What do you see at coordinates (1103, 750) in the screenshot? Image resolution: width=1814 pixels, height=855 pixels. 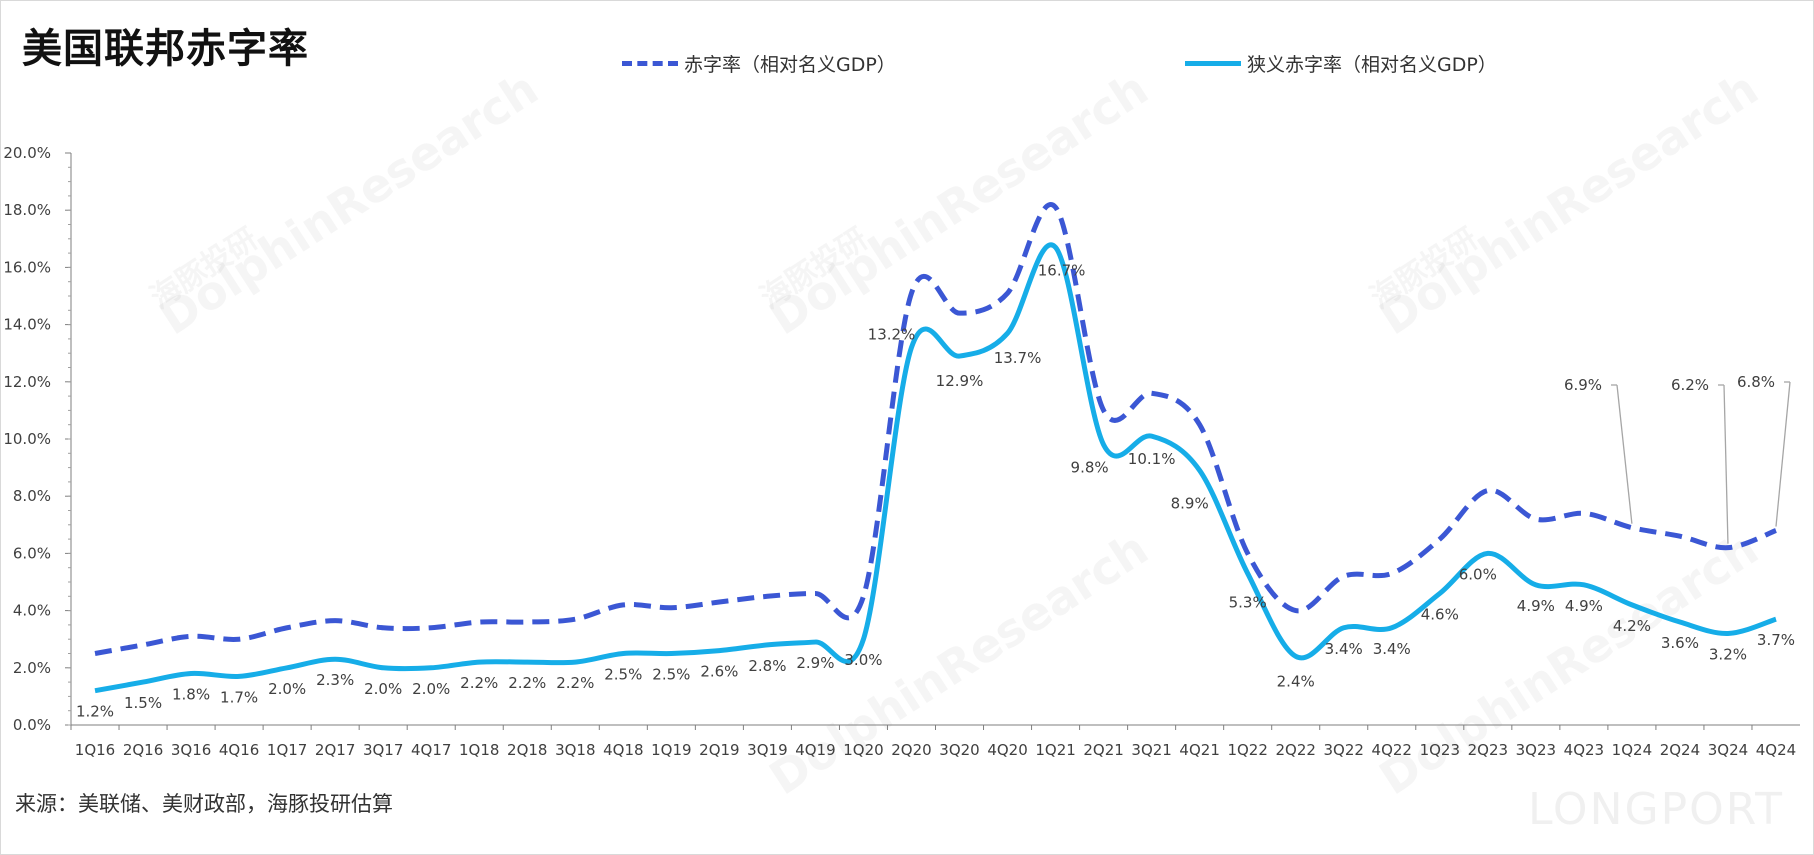 I see `x-tick-label: 2Q21` at bounding box center [1103, 750].